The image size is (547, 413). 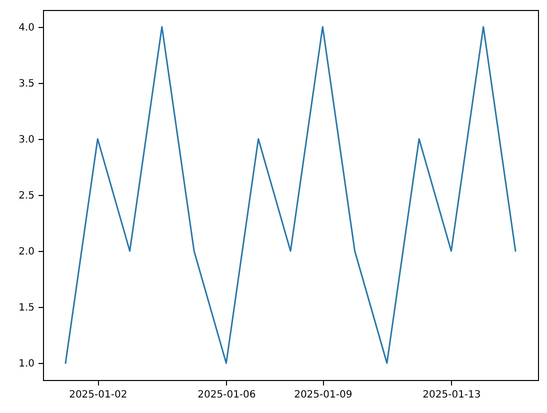 I want to click on x-tick-label: 2025-01-06, so click(x=227, y=395).